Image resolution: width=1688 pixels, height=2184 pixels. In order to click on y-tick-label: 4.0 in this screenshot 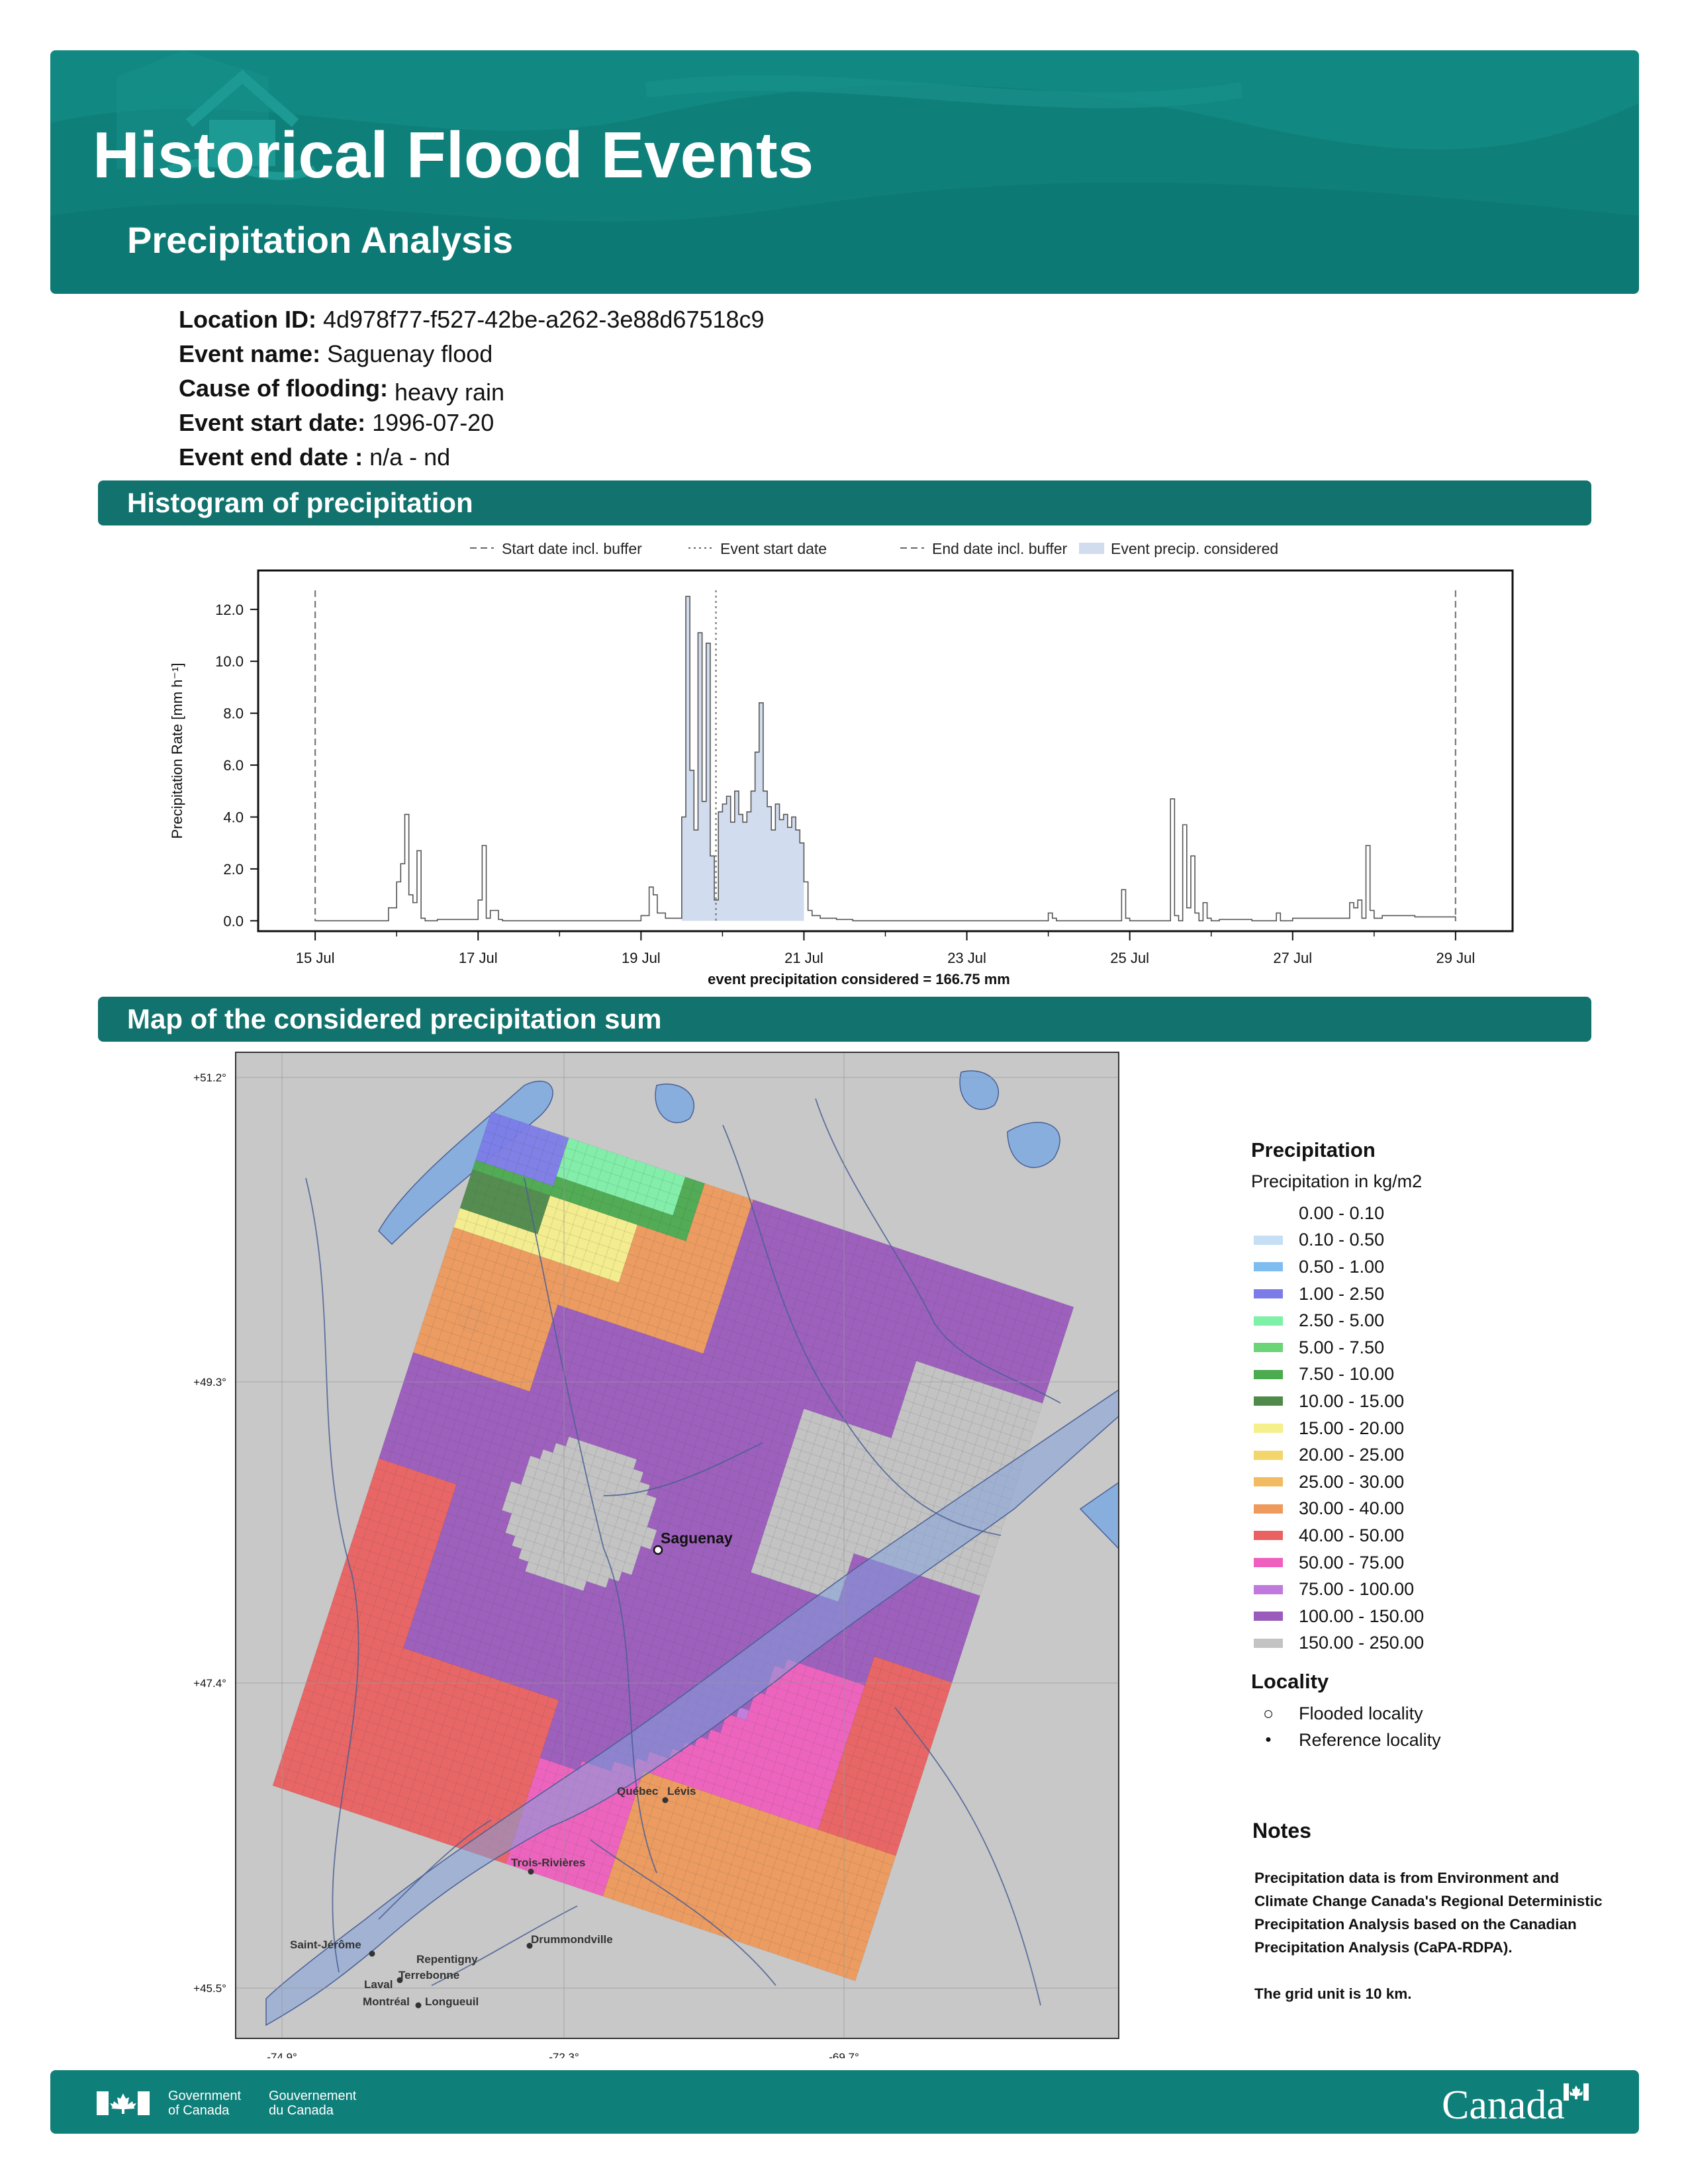, I will do `click(233, 817)`.